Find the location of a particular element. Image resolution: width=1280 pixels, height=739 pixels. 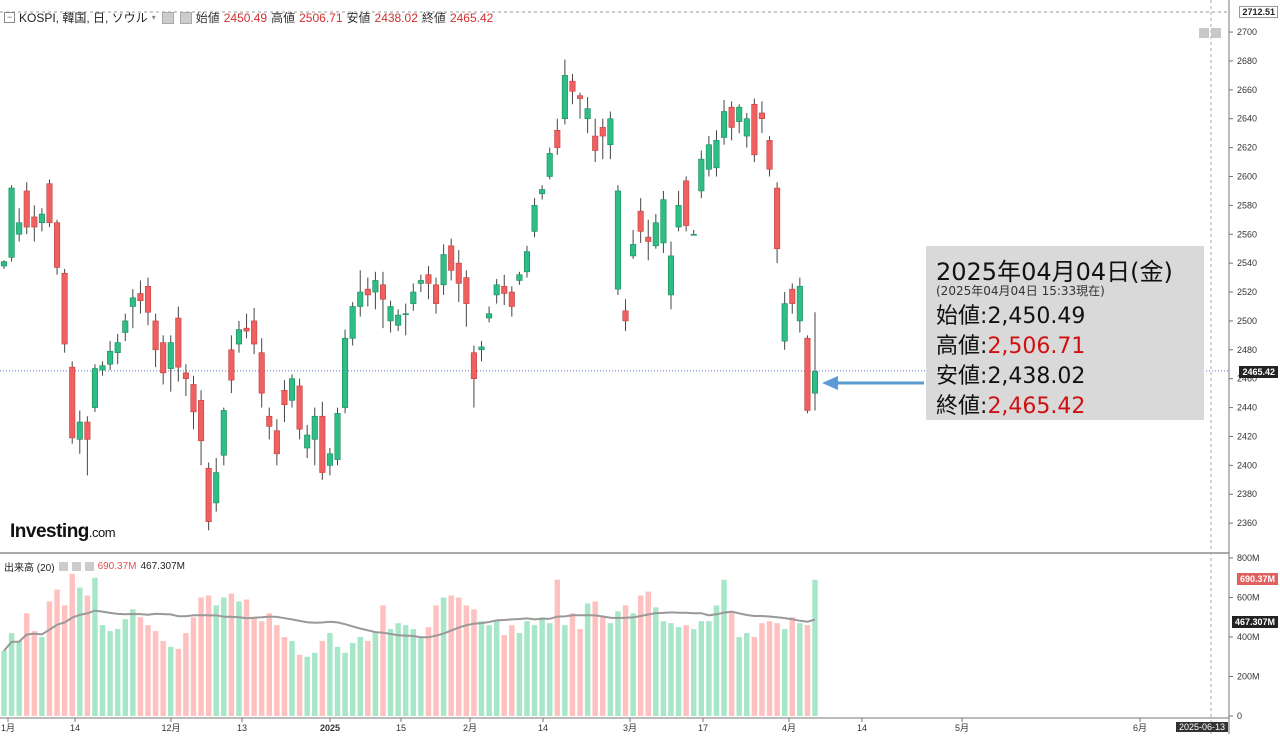

collapse-icon: − is located at coordinates (9, 17).